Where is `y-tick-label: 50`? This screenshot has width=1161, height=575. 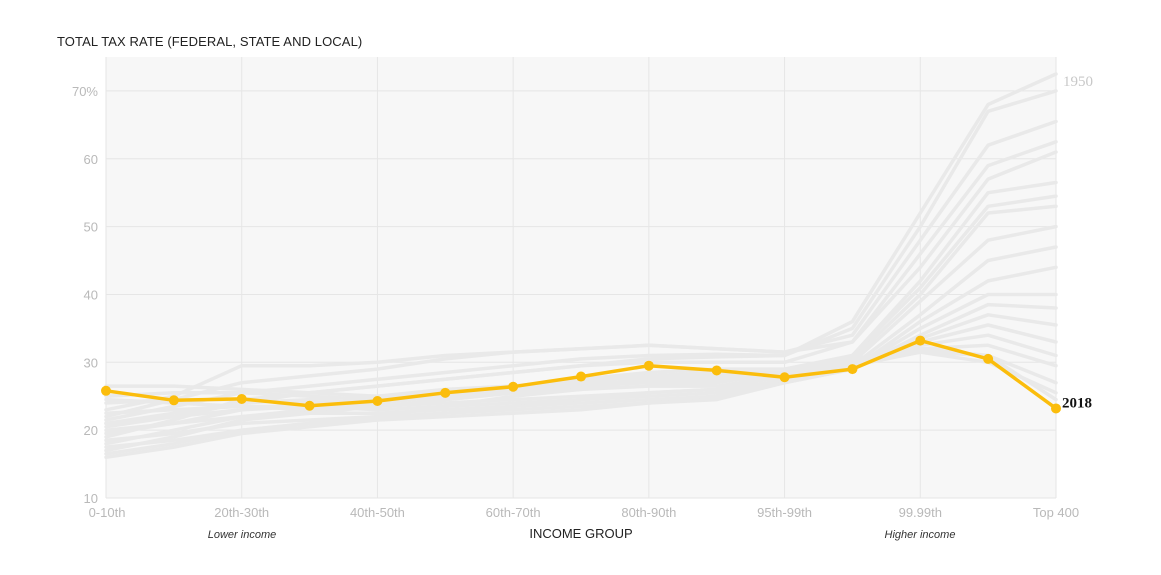 y-tick-label: 50 is located at coordinates (91, 227).